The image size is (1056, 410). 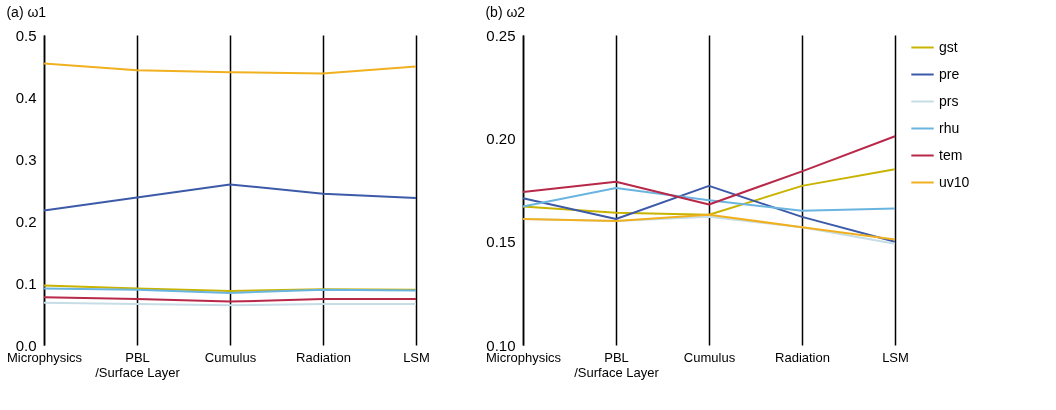 What do you see at coordinates (501, 345) in the screenshot?
I see `y-tick-label: 0.10` at bounding box center [501, 345].